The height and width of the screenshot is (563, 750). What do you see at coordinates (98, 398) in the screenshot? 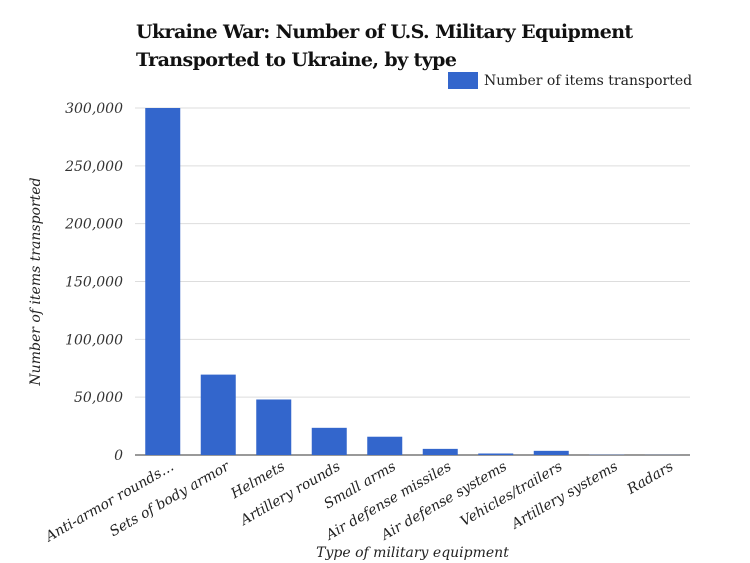
I see `y-tick-label: 50,000` at bounding box center [98, 398].